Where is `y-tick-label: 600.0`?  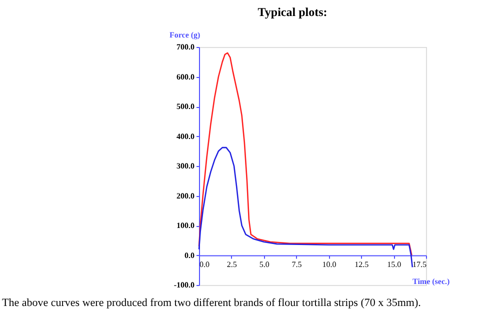 y-tick-label: 600.0 is located at coordinates (185, 77).